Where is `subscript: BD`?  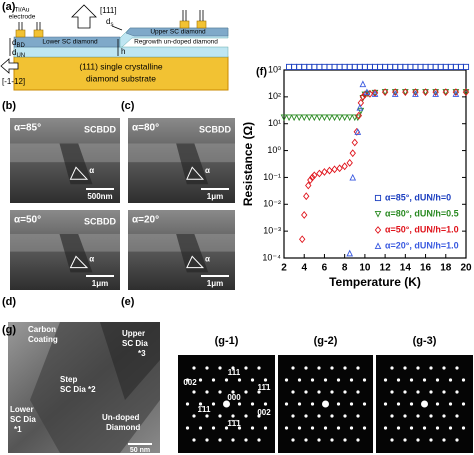
subscript: BD is located at coordinates (20, 46).